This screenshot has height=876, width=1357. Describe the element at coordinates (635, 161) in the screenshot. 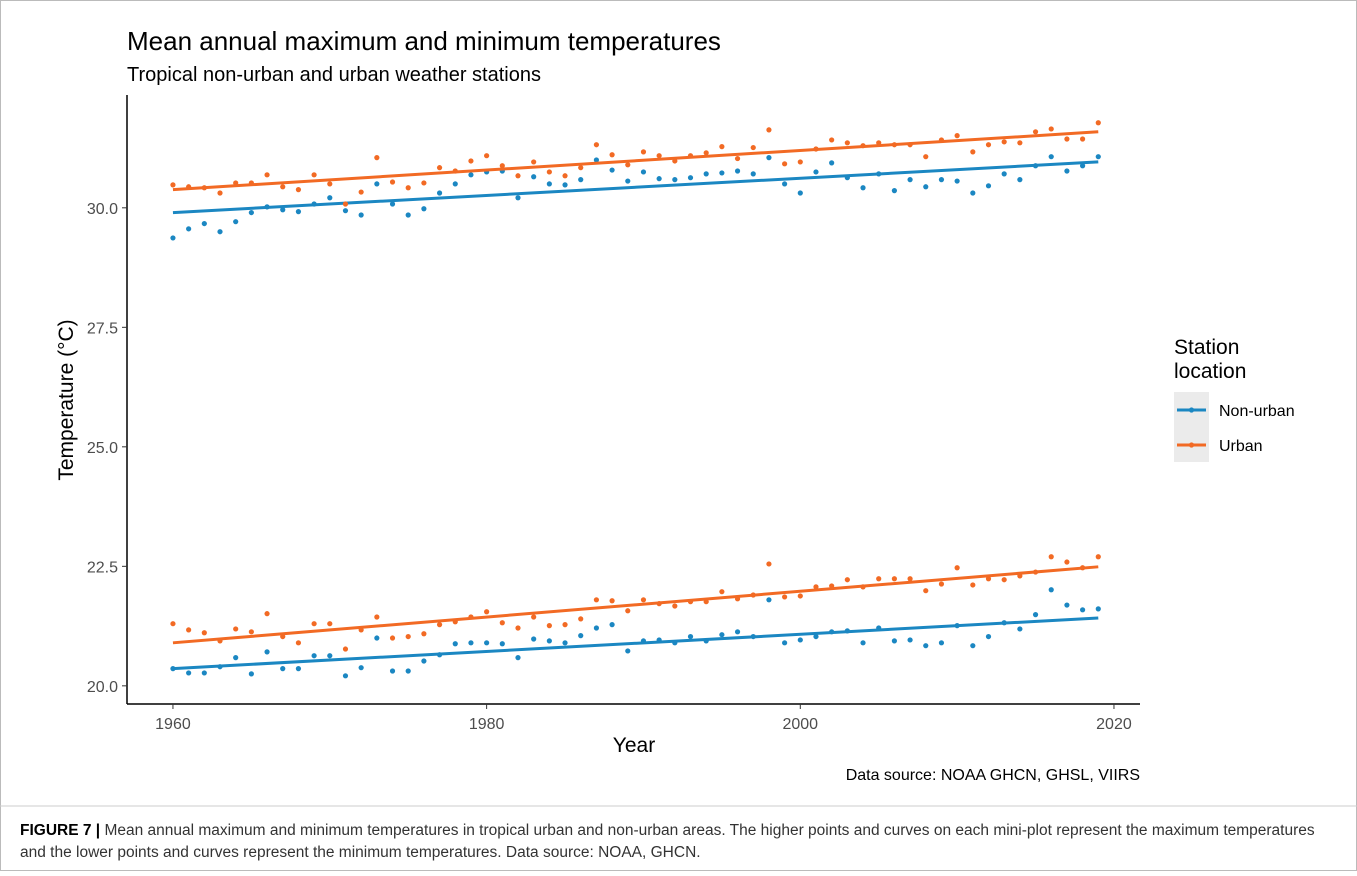

I see `trend-line` at that location.